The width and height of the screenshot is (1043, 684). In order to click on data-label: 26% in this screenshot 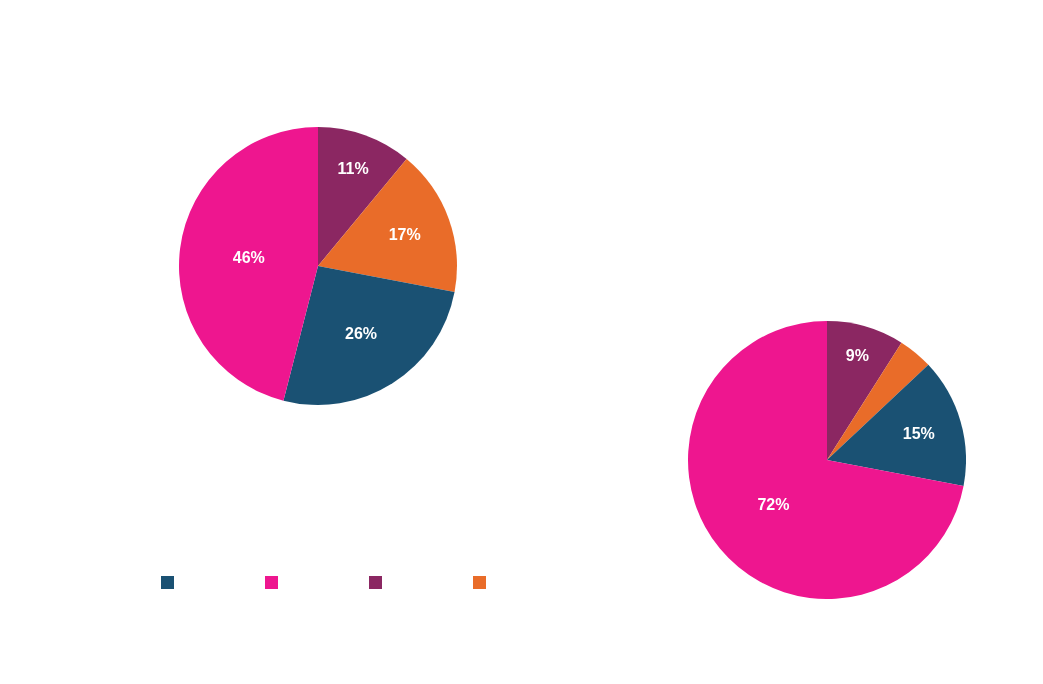, I will do `click(361, 334)`.